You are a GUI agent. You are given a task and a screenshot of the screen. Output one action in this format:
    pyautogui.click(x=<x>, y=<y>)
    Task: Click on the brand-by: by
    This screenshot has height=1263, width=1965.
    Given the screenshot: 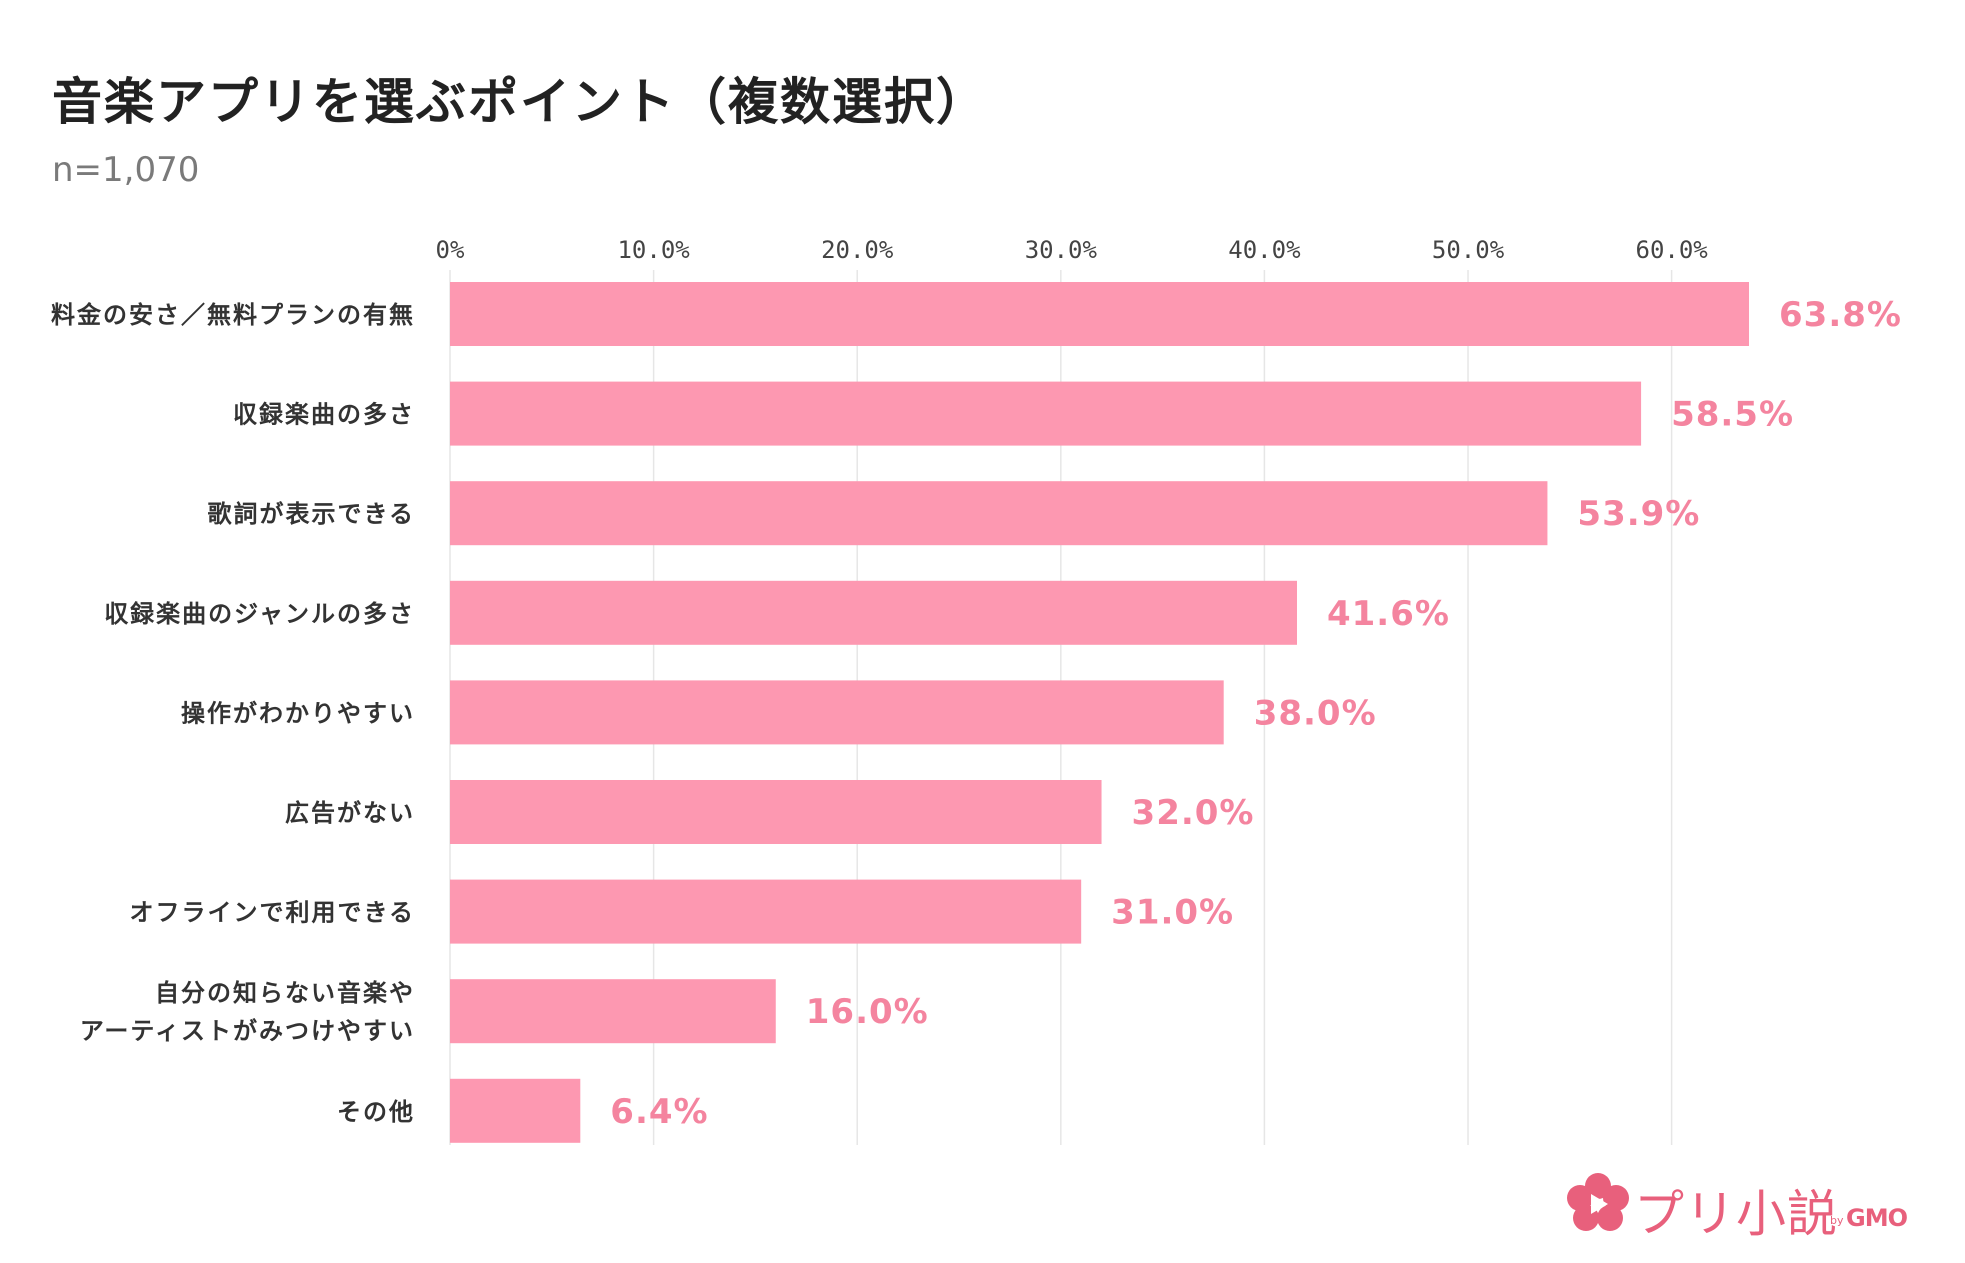 What is the action you would take?
    pyautogui.click(x=1837, y=1220)
    